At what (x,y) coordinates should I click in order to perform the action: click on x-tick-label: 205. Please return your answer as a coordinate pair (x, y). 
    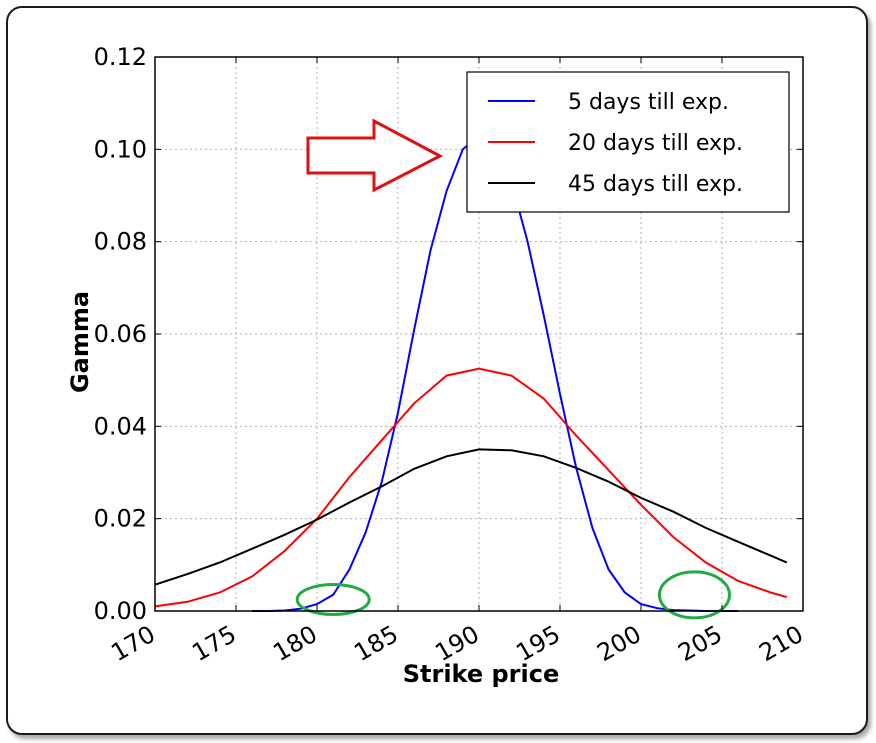
    Looking at the image, I should click on (700, 643).